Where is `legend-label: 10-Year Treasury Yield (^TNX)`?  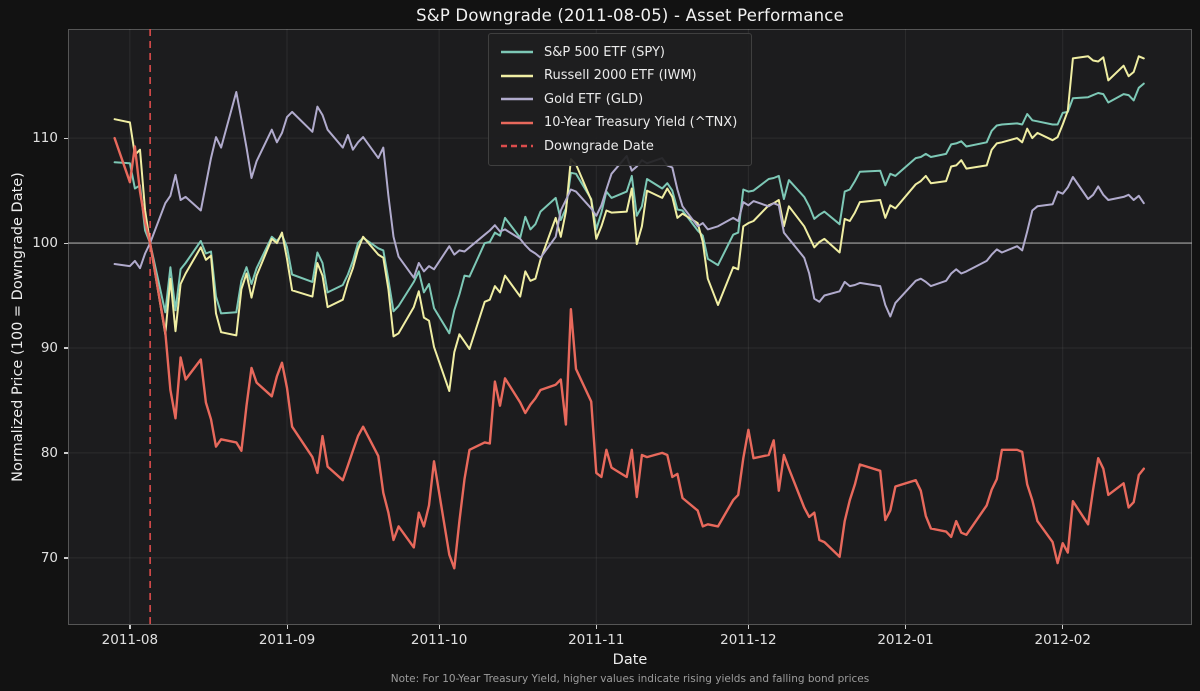
legend-label: 10-Year Treasury Yield (^TNX) is located at coordinates (641, 123).